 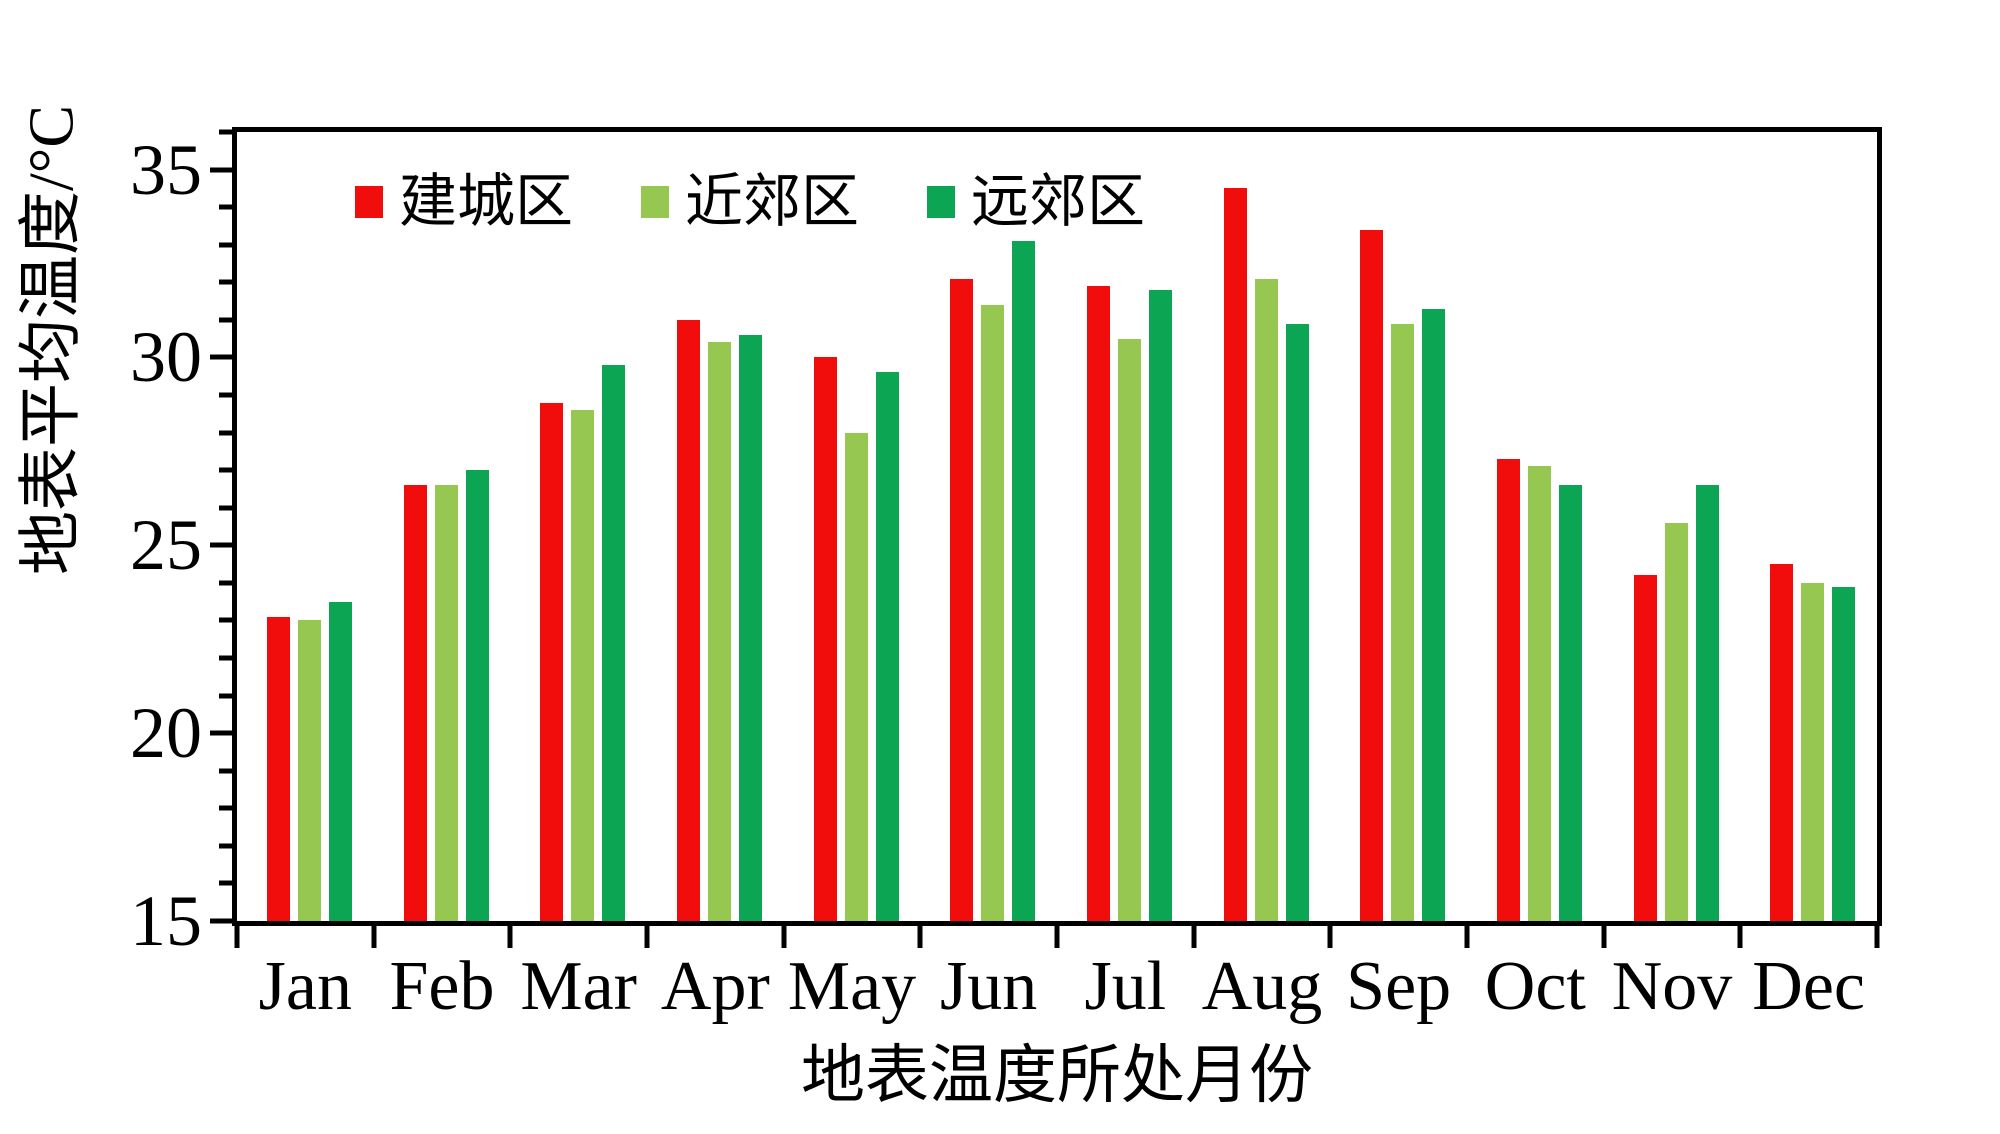 What do you see at coordinates (989, 986) in the screenshot?
I see `month-label-jun: Jun` at bounding box center [989, 986].